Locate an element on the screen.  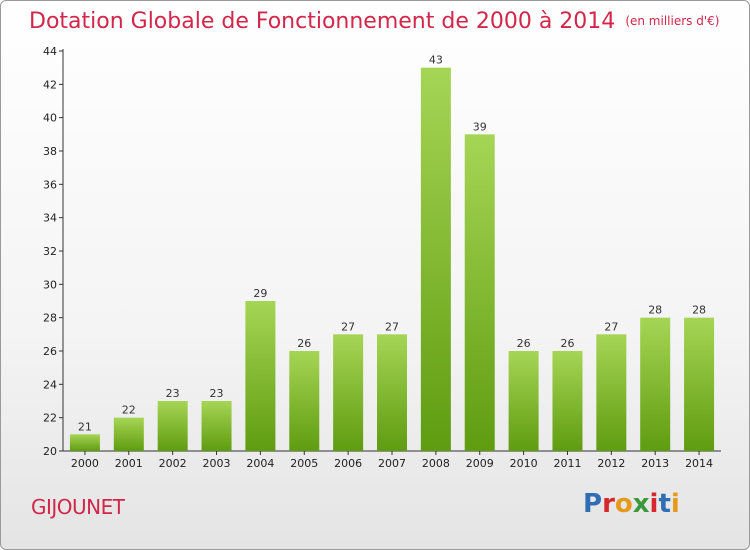
logo-letter: o is located at coordinates (623, 504).